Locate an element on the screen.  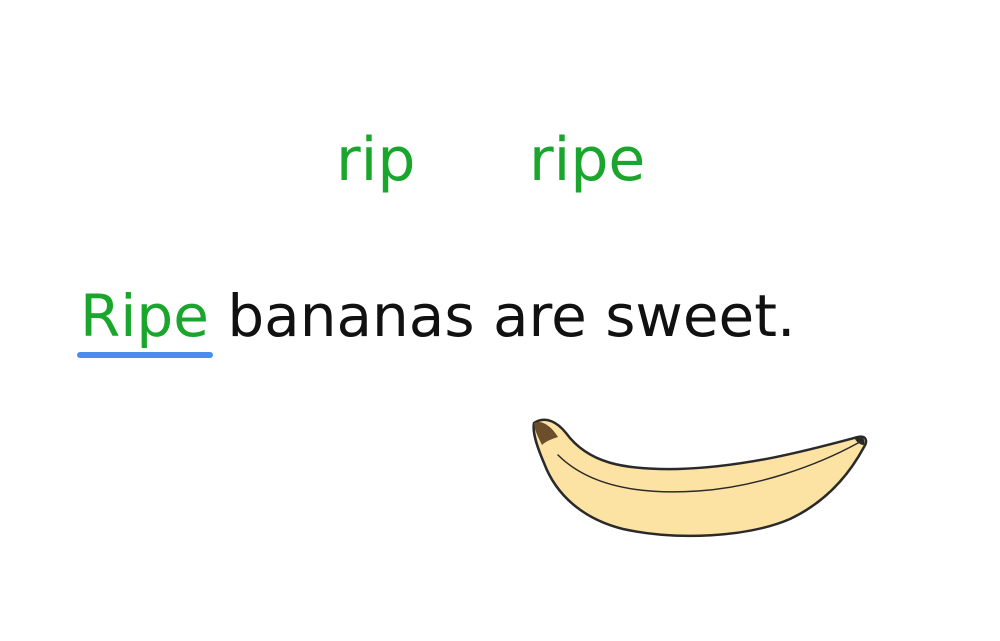
answer-underline is located at coordinates (145, 355).